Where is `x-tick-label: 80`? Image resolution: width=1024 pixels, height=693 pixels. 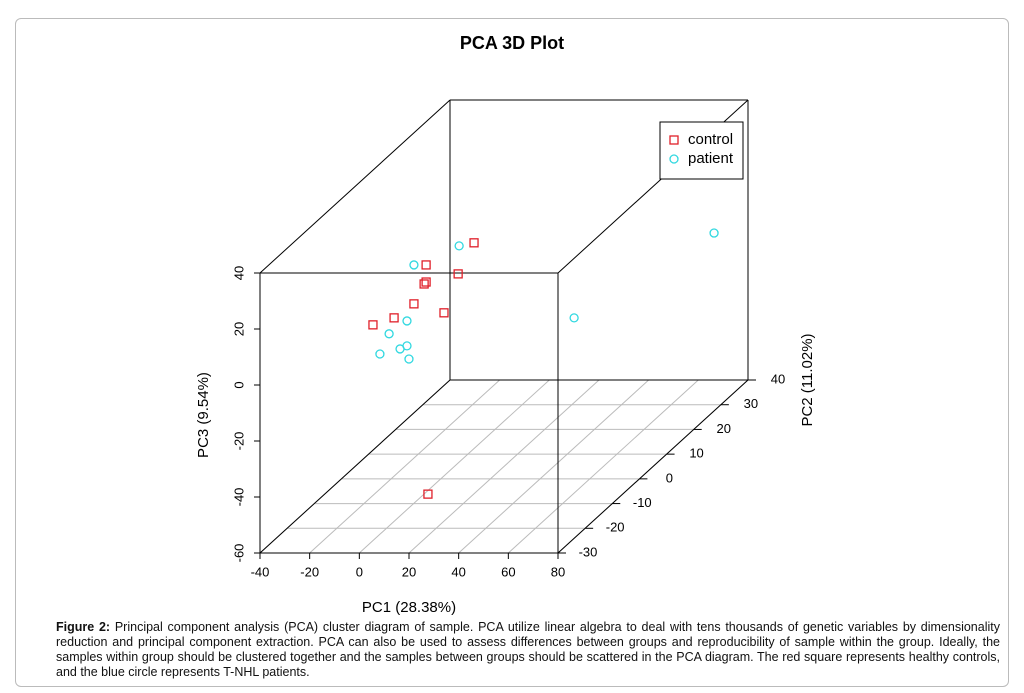
x-tick-label: 80 is located at coordinates (558, 571).